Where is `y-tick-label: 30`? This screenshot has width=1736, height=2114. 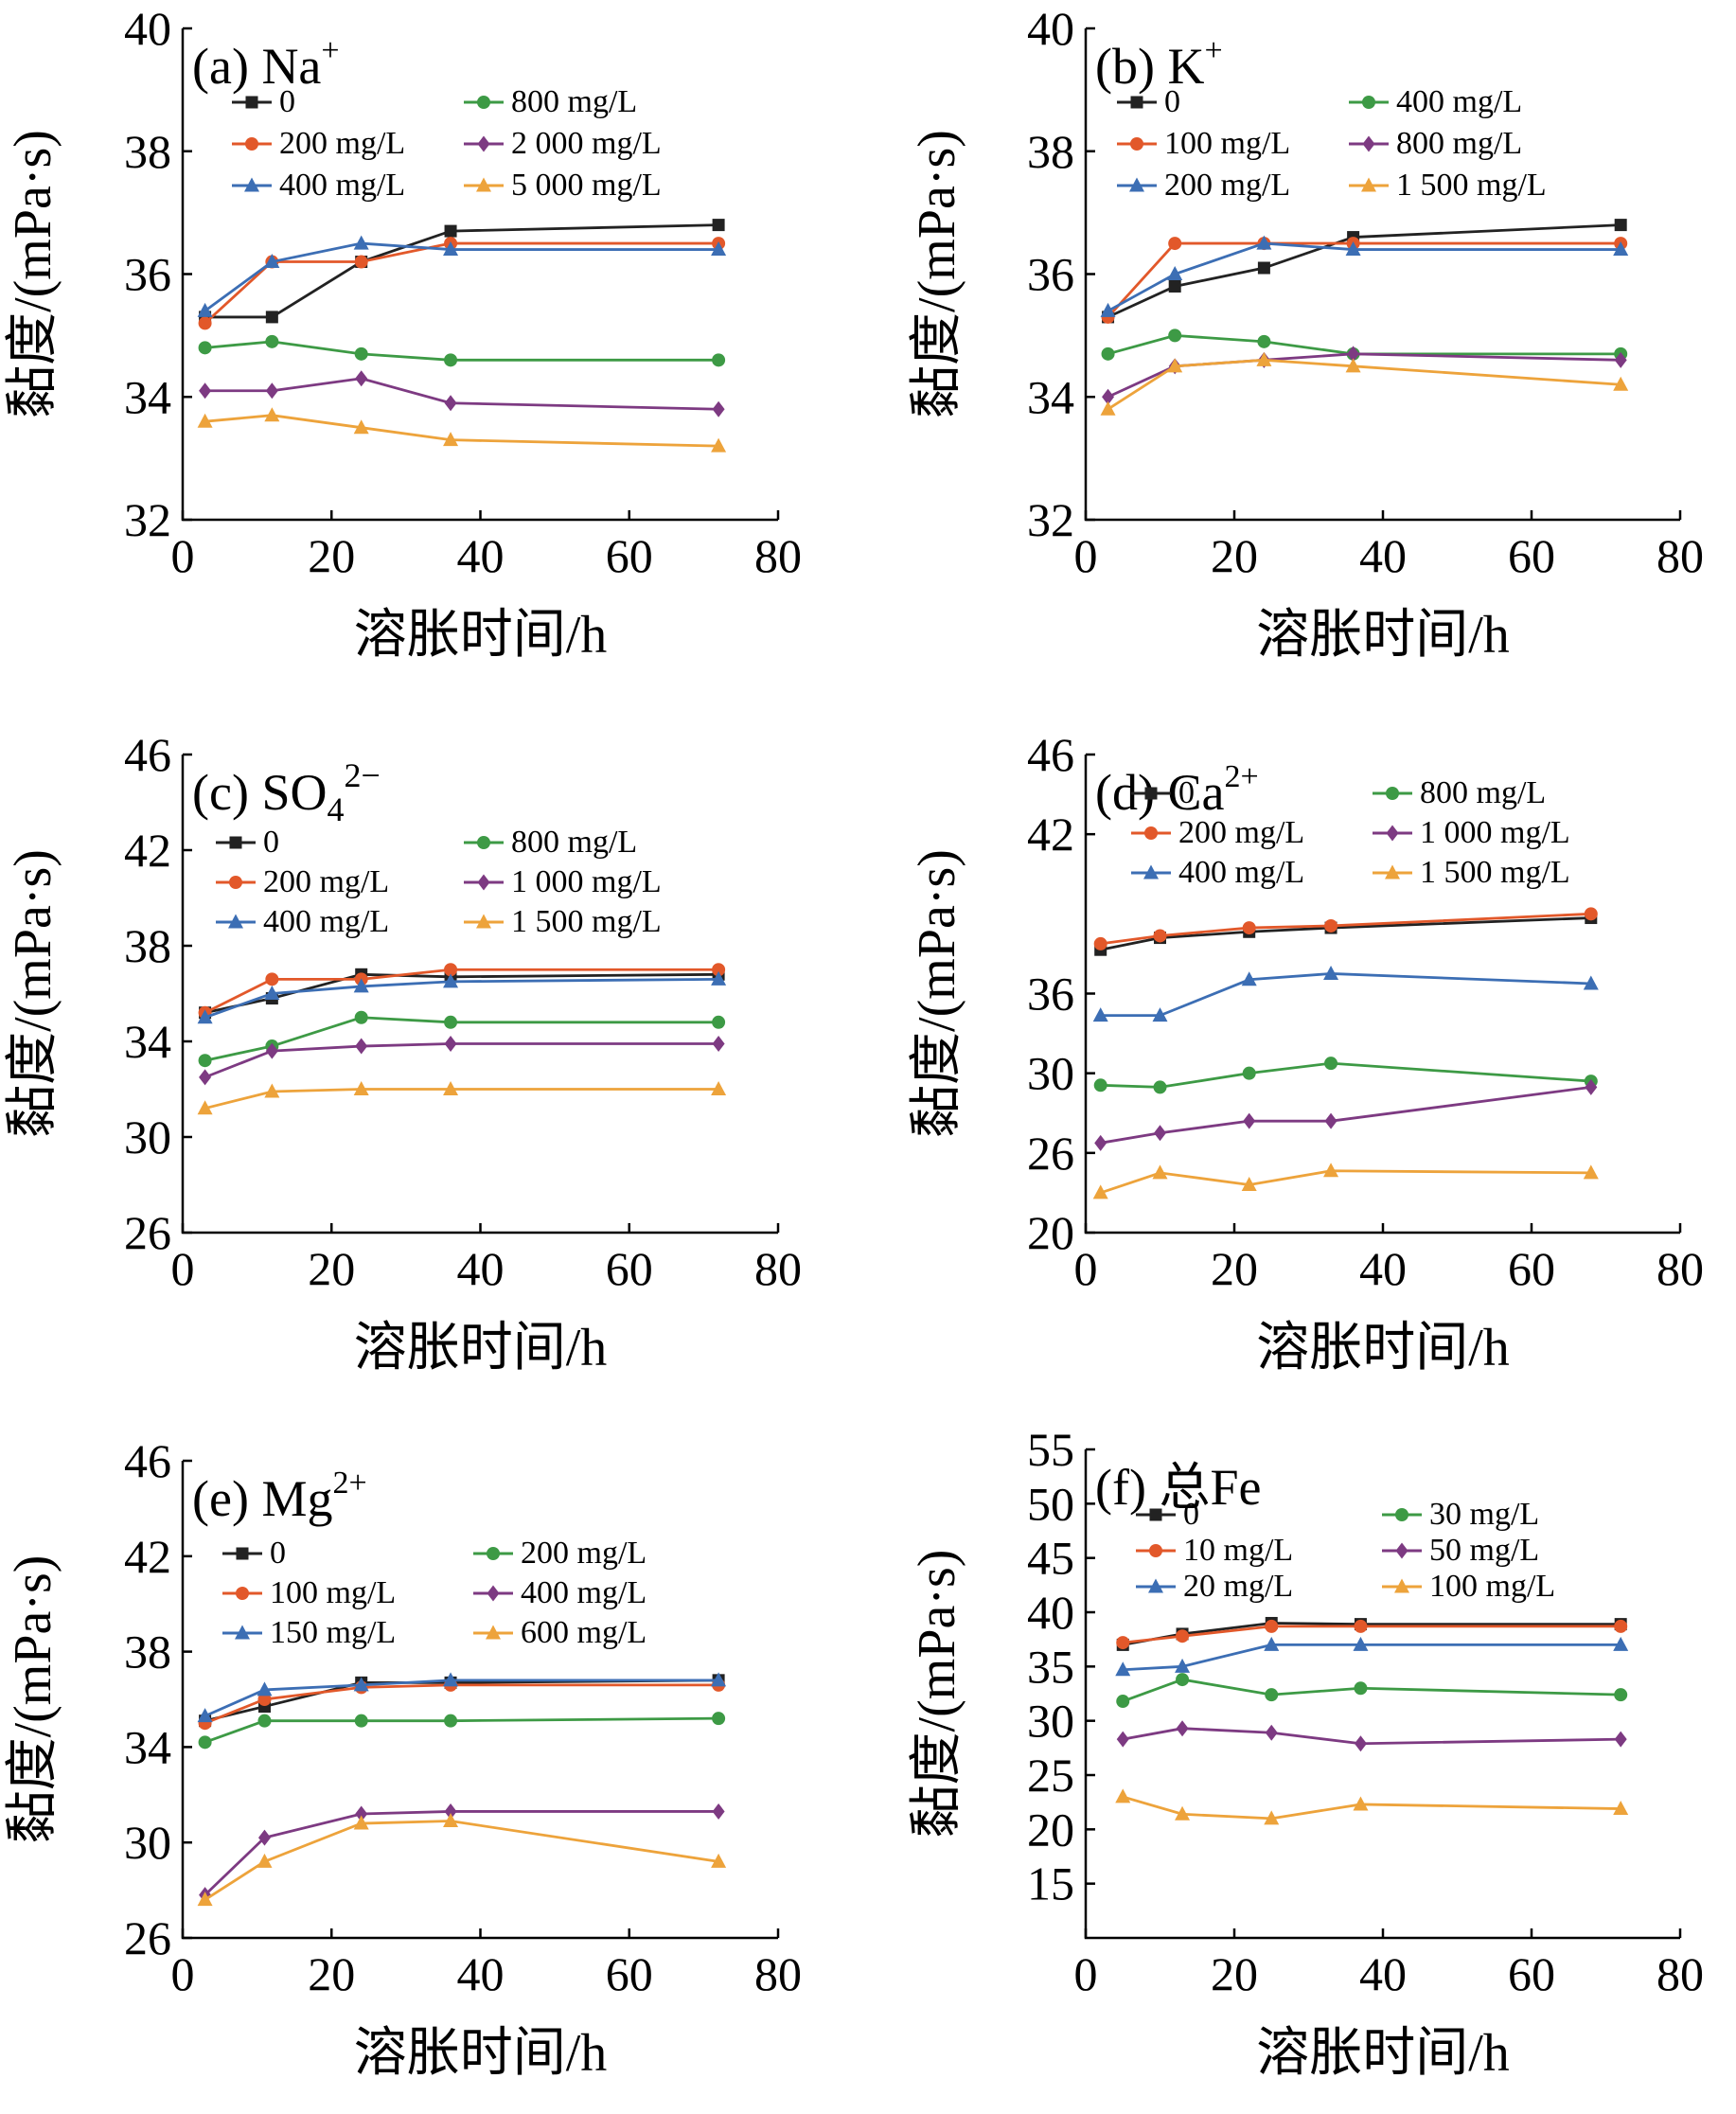
y-tick-label: 30 is located at coordinates (147, 1842).